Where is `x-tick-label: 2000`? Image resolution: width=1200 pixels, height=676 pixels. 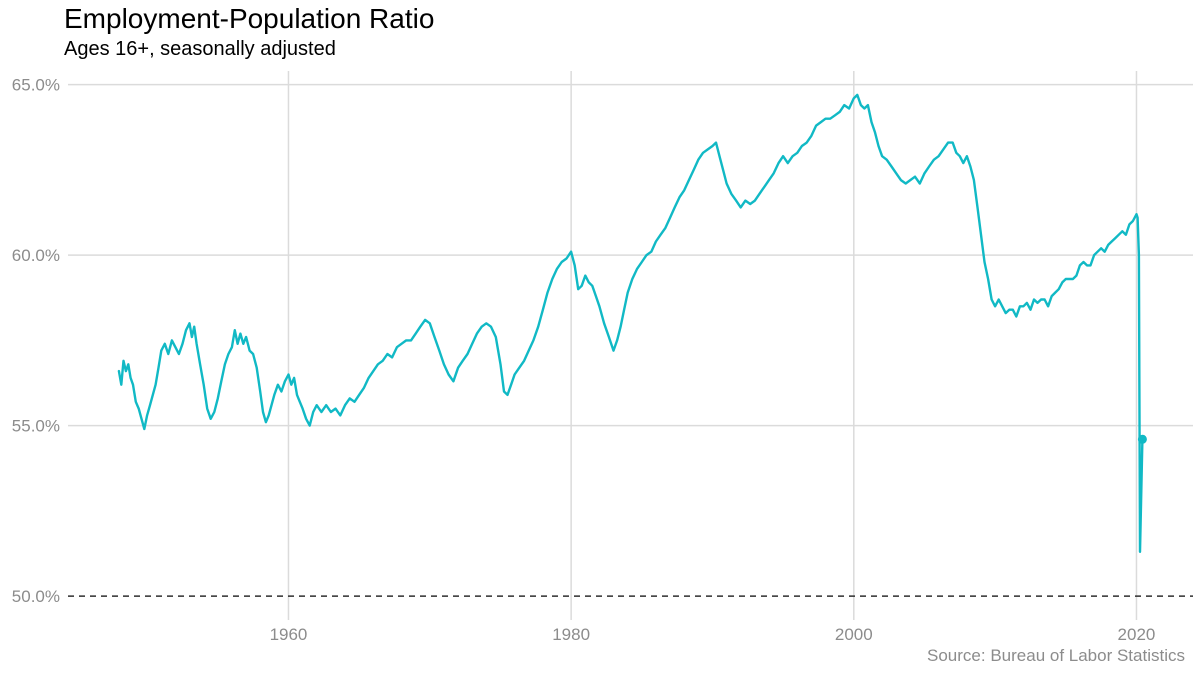 x-tick-label: 2000 is located at coordinates (854, 634).